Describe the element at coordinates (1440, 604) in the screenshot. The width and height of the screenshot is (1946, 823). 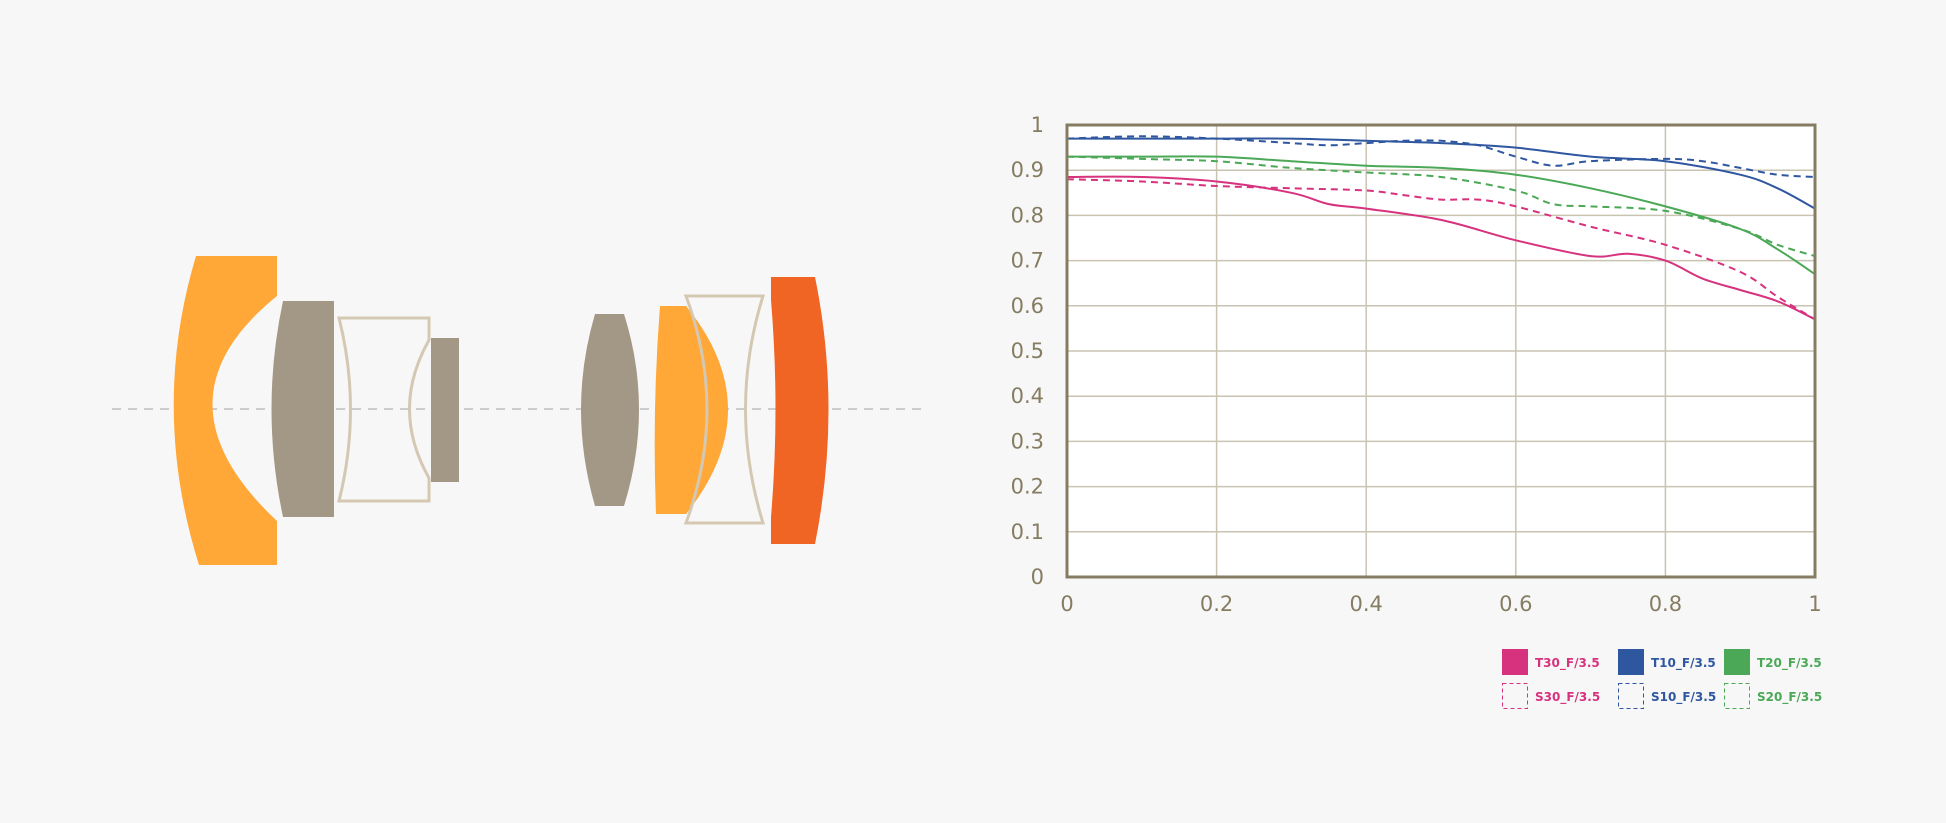
I see `x-tick-labels: 0 0.2 0.4 0.6 0.8 1` at that location.